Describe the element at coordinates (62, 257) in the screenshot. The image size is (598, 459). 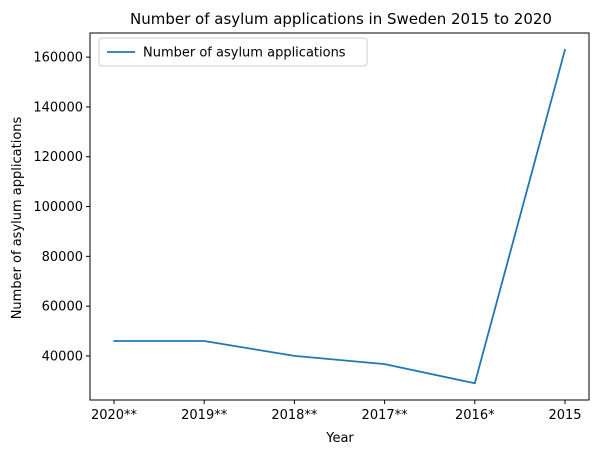
I see `y-tick-label: 80000` at that location.